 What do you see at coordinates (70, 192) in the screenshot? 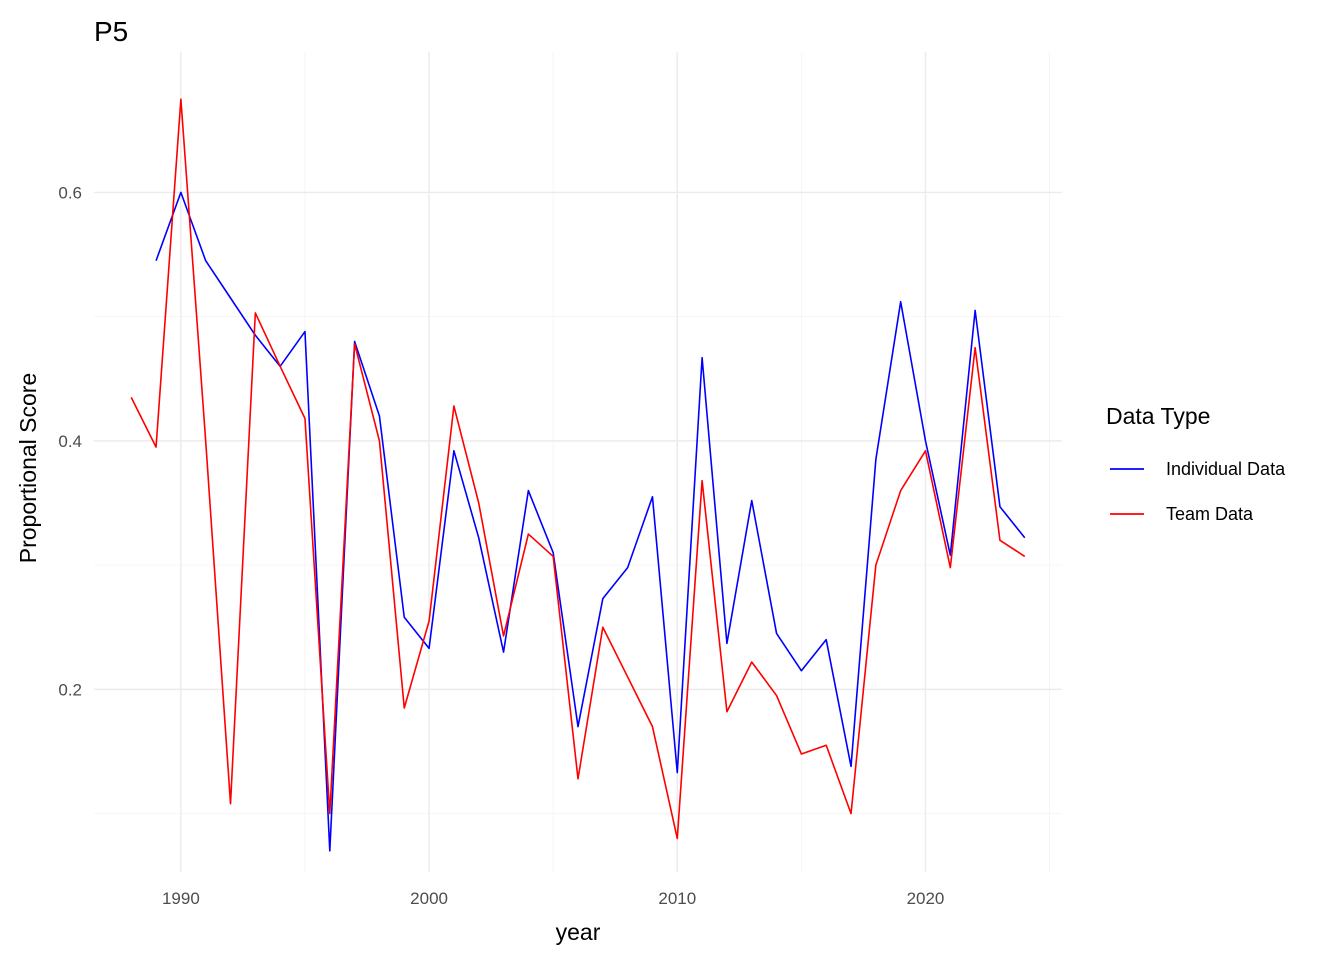
I see `y-tick-label: 0.6` at bounding box center [70, 192].